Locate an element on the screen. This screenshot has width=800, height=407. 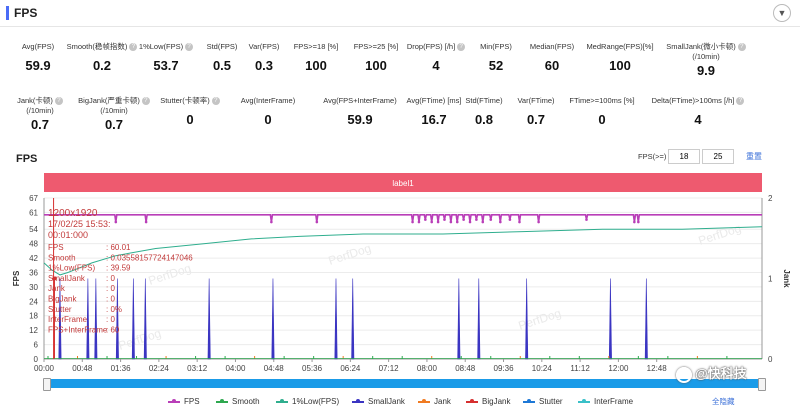
y-right-tick-label: 2 is located at coordinates (770, 198).